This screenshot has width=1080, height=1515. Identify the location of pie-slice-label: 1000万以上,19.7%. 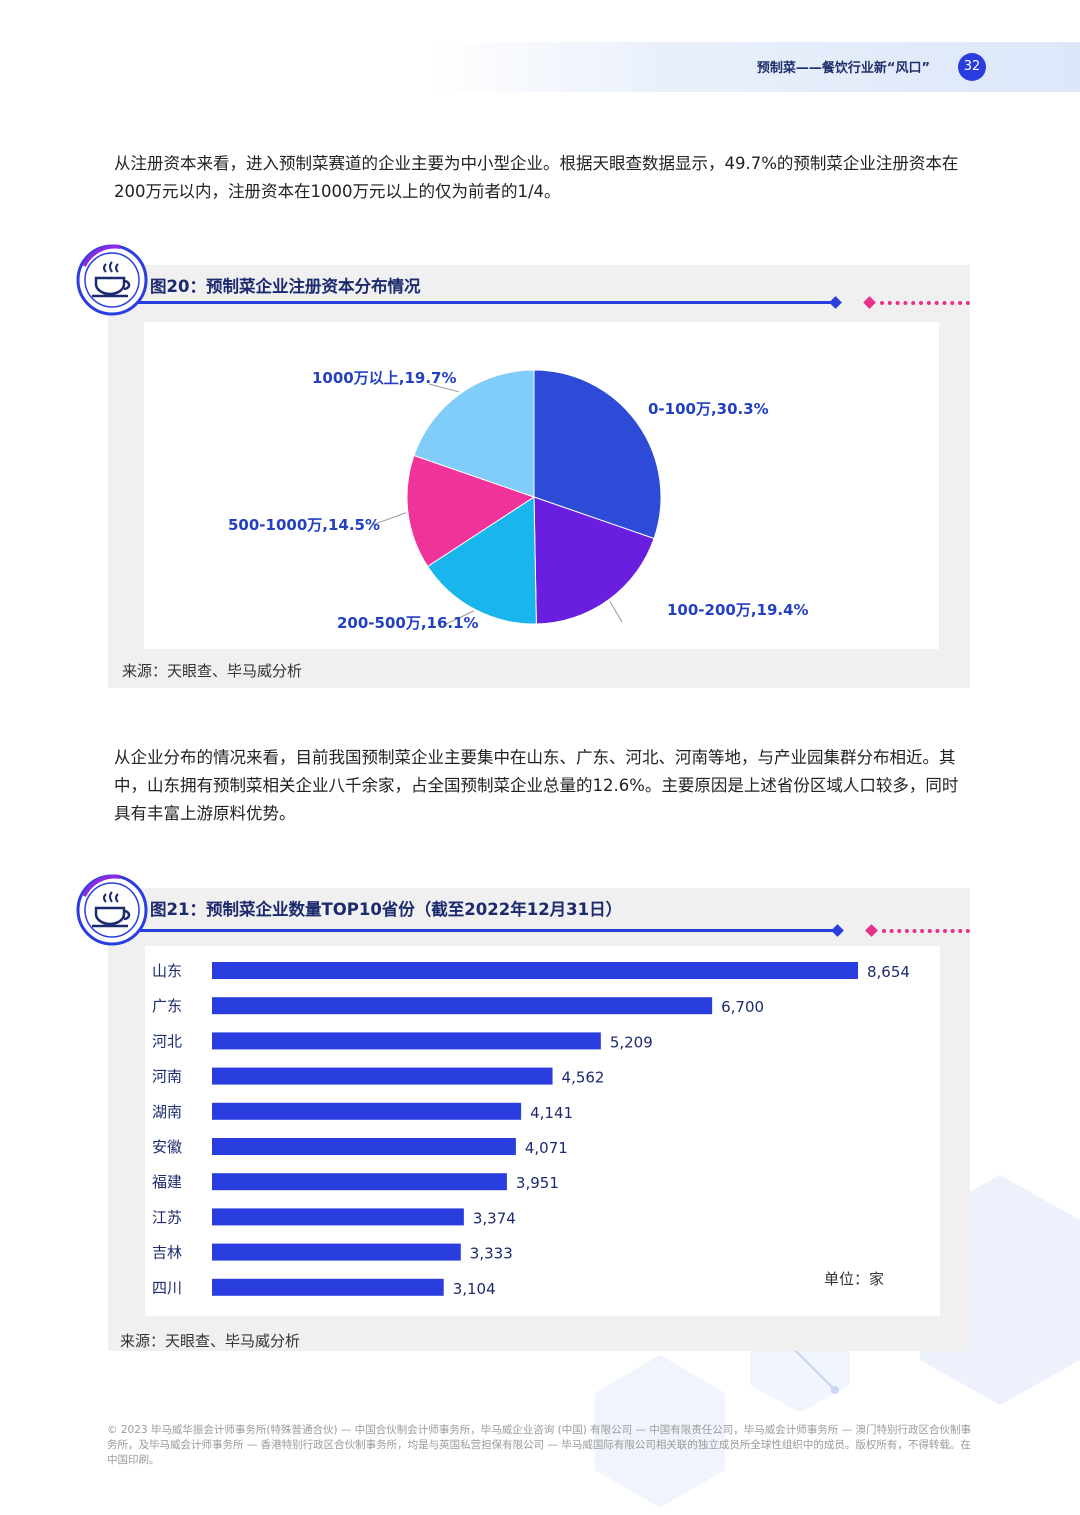
(384, 378).